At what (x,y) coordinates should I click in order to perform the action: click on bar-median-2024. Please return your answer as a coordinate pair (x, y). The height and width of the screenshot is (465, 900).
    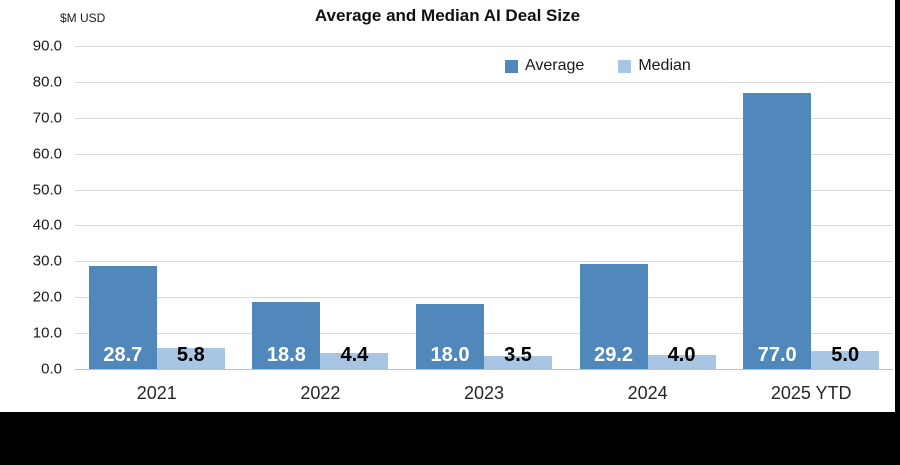
    Looking at the image, I should click on (681, 361).